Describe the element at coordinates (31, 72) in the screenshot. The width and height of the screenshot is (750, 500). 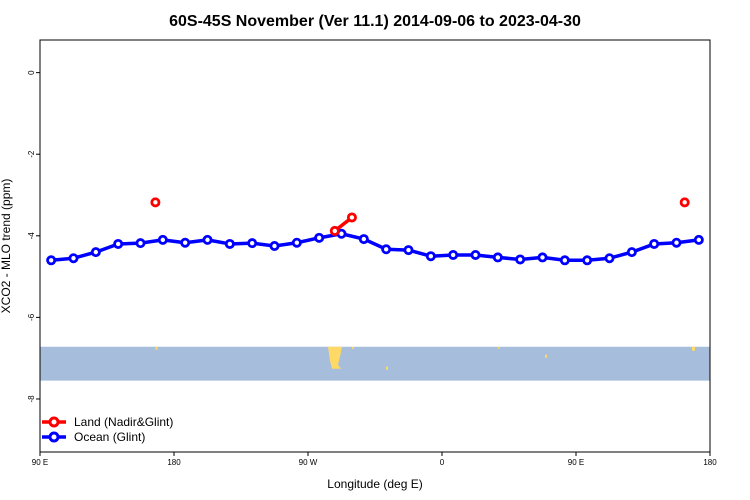
I see `y-tick-label: 0` at that location.